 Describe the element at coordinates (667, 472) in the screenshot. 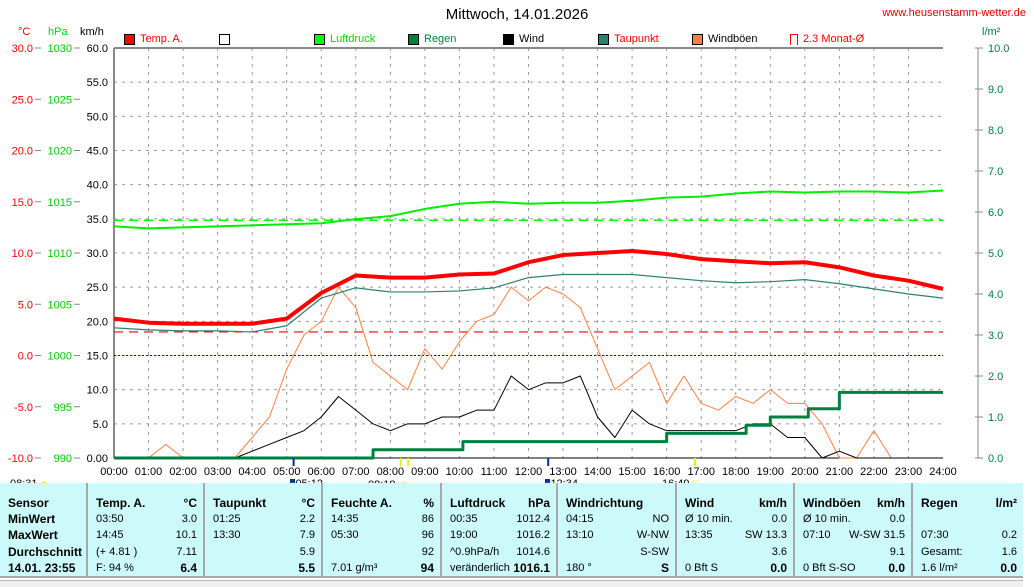

I see `x-tick-label: 16:00` at that location.